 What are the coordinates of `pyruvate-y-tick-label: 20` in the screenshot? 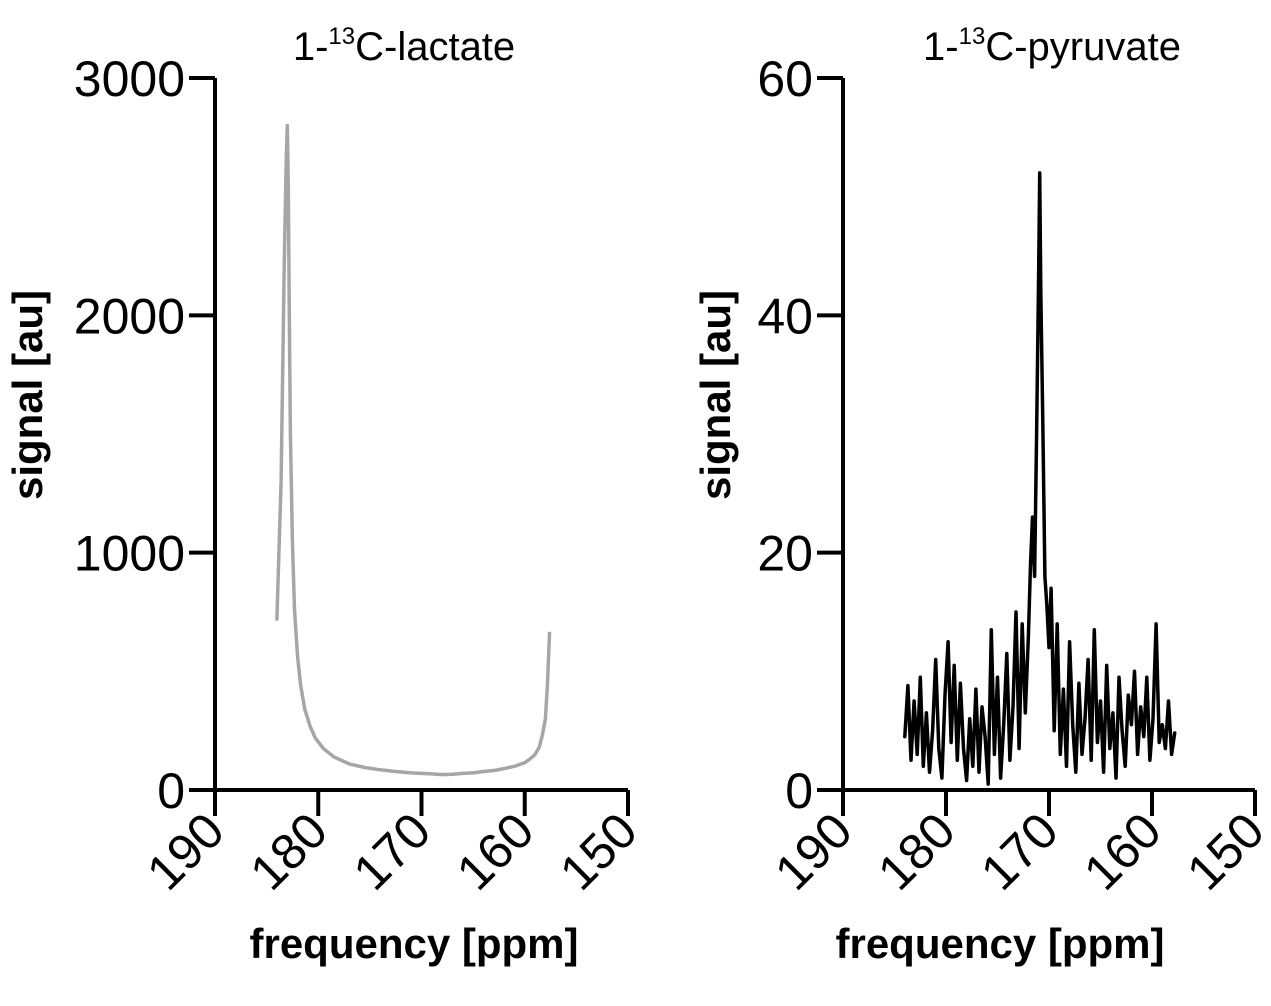 It's located at (785, 554).